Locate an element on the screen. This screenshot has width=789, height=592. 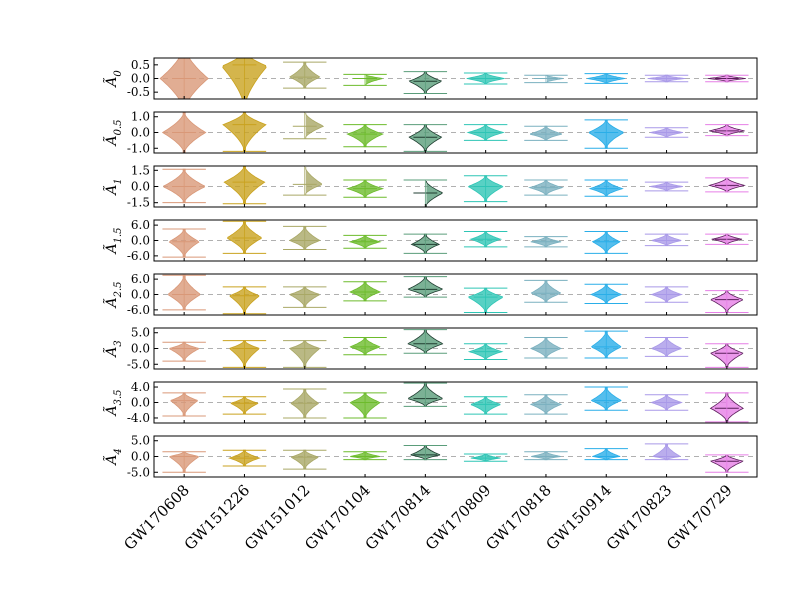
y-tick-label: 1.5 is located at coordinates (140, 170).